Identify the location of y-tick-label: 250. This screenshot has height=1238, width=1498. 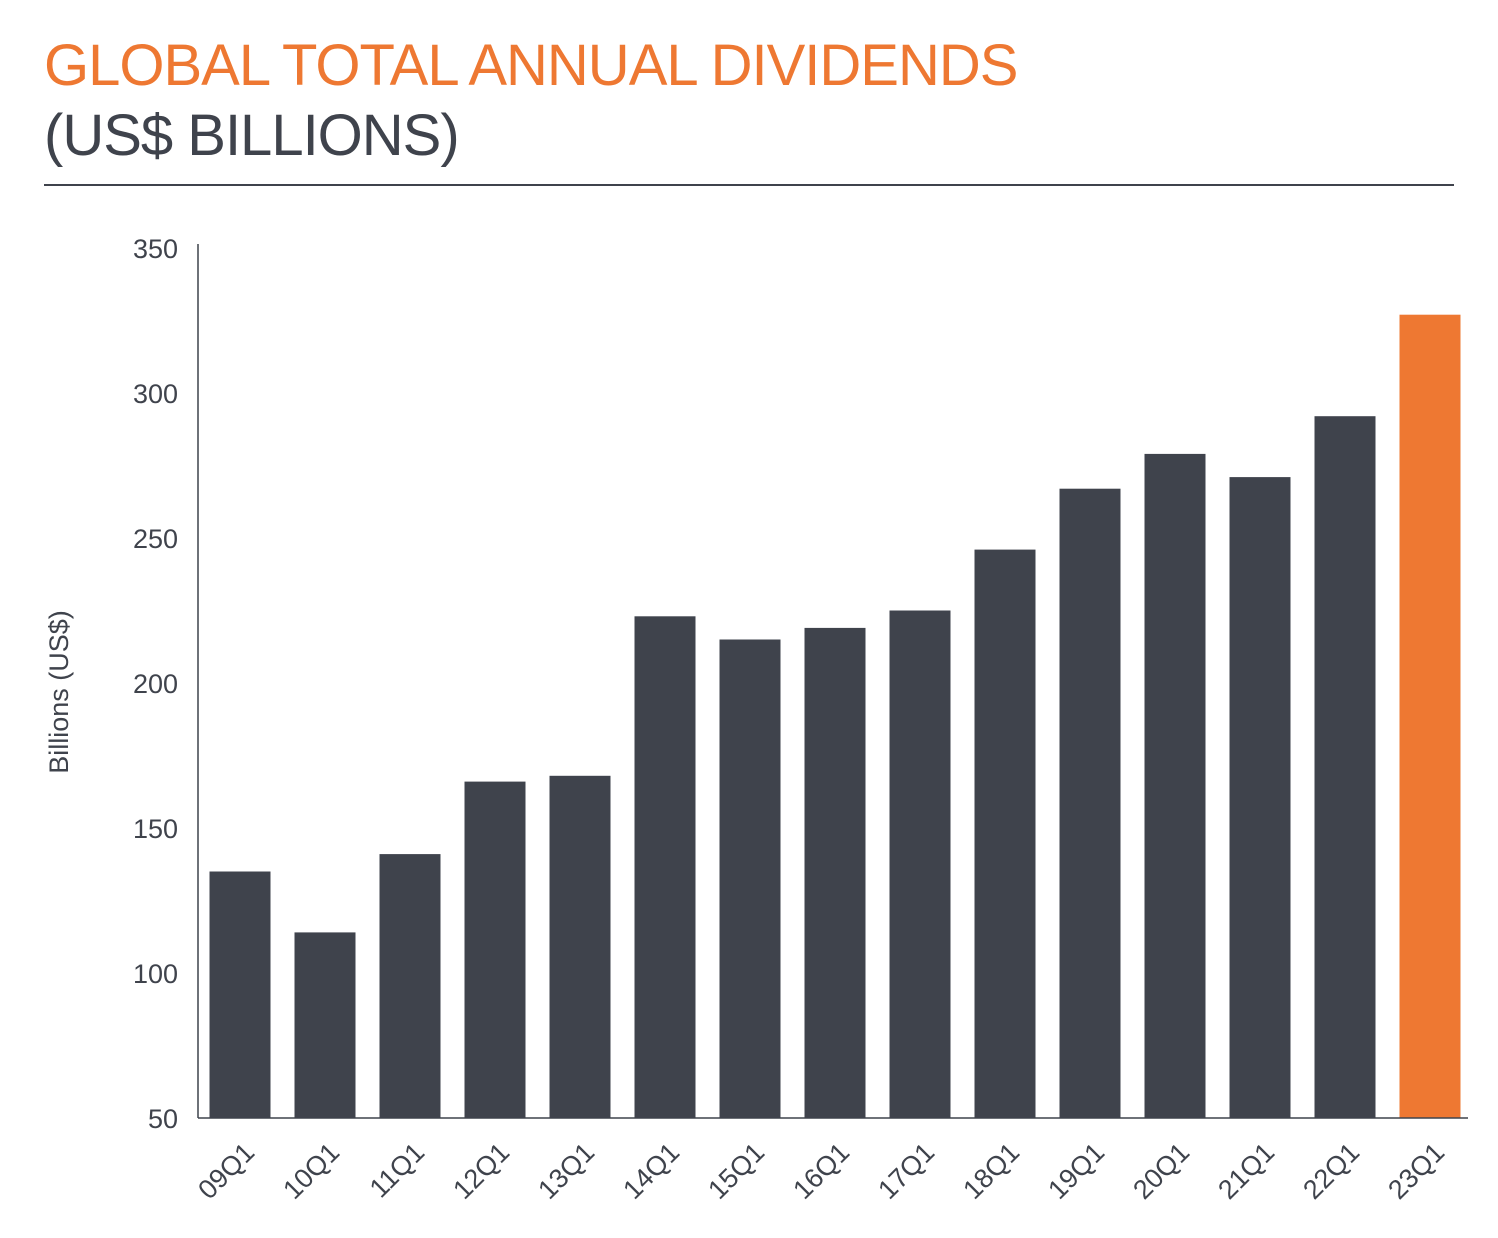
(155, 539).